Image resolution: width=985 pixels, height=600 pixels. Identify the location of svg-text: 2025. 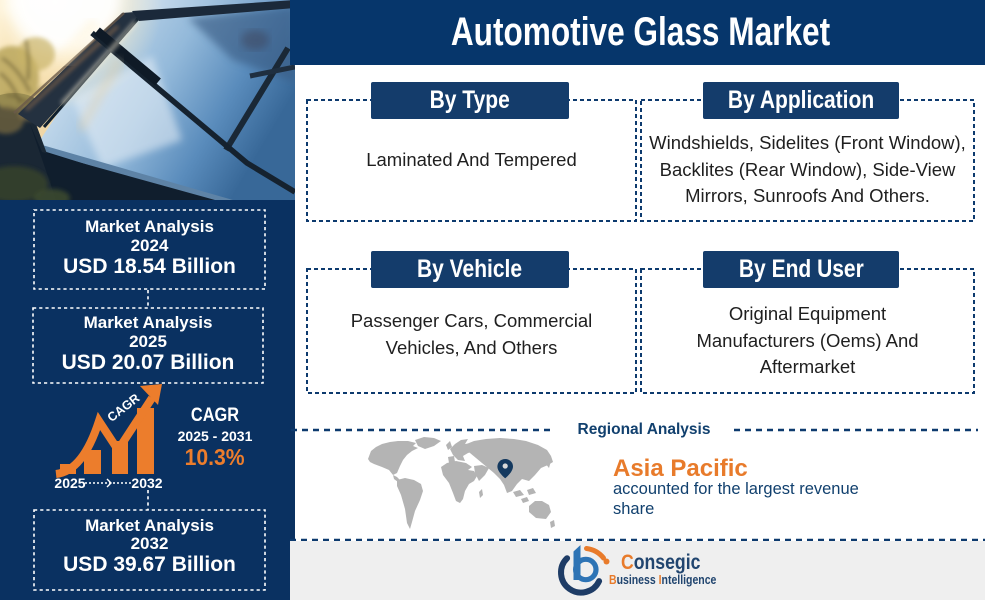
(69, 483).